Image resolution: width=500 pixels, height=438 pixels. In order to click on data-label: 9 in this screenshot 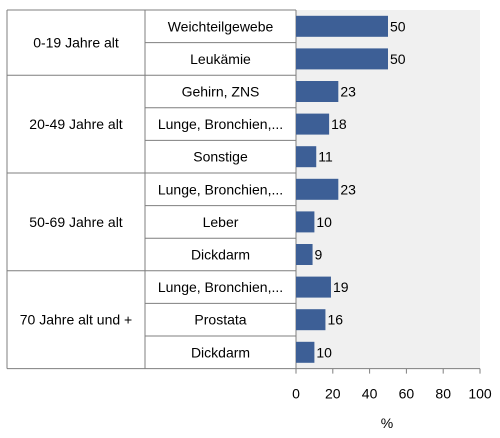, I will do `click(319, 255)`.